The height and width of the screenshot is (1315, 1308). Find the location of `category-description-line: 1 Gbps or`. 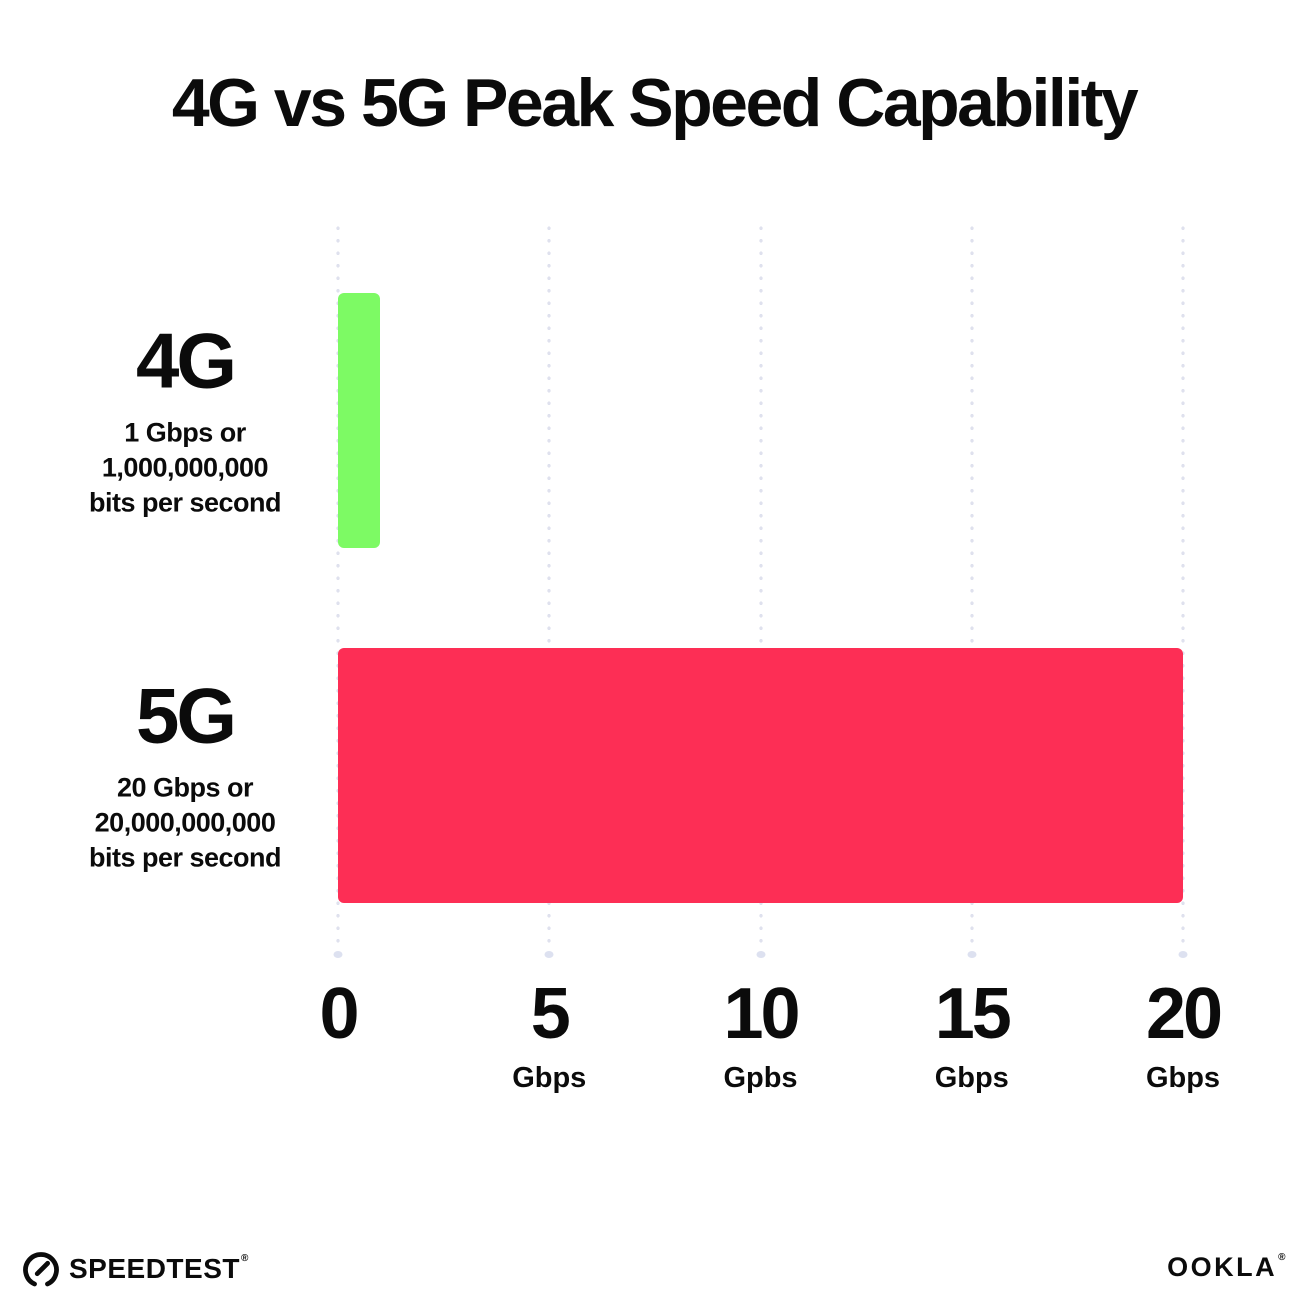

category-description-line: 1 Gbps or is located at coordinates (185, 432).